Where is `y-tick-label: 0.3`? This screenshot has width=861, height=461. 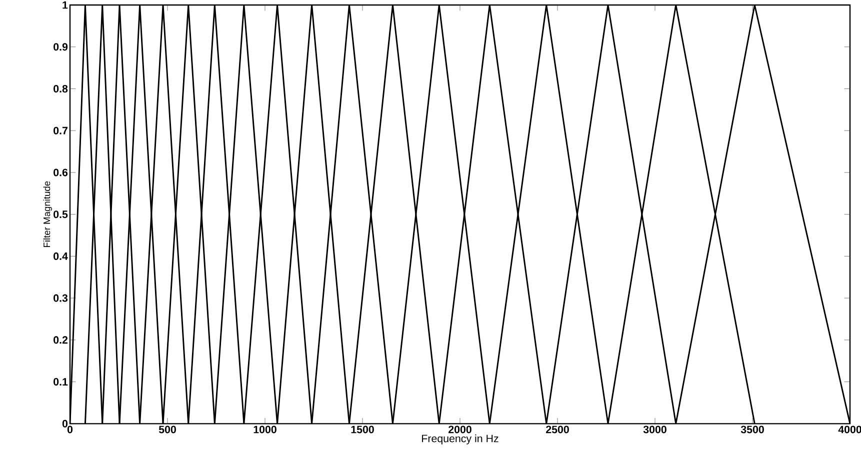 y-tick-label: 0.3 is located at coordinates (61, 298).